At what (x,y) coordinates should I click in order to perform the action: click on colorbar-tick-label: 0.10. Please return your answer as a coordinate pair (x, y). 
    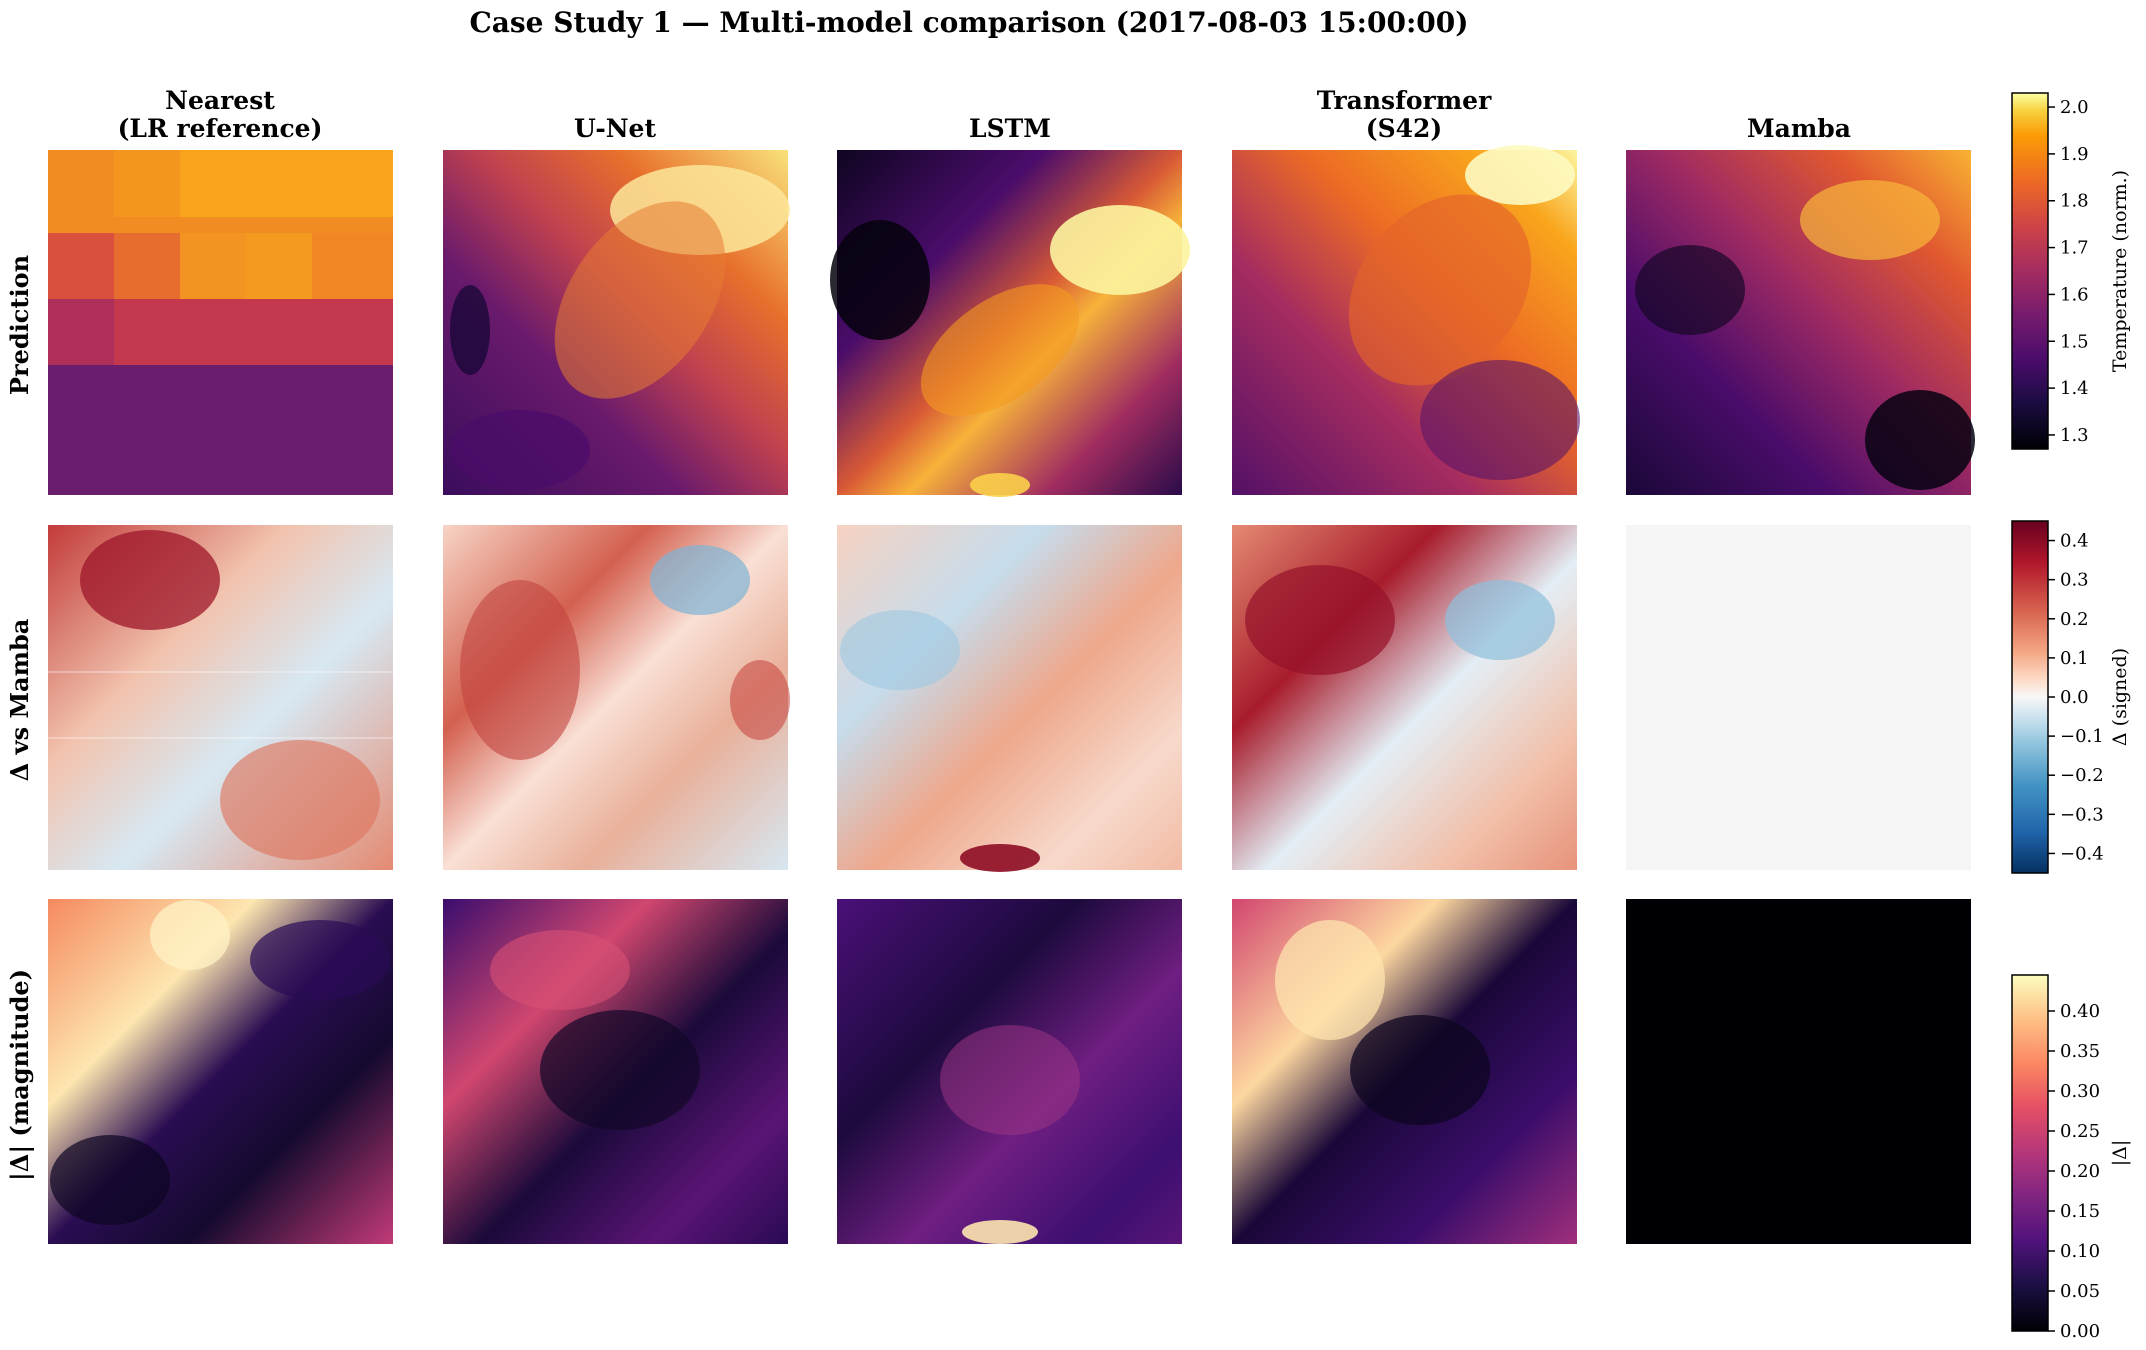
    Looking at the image, I should click on (2080, 1251).